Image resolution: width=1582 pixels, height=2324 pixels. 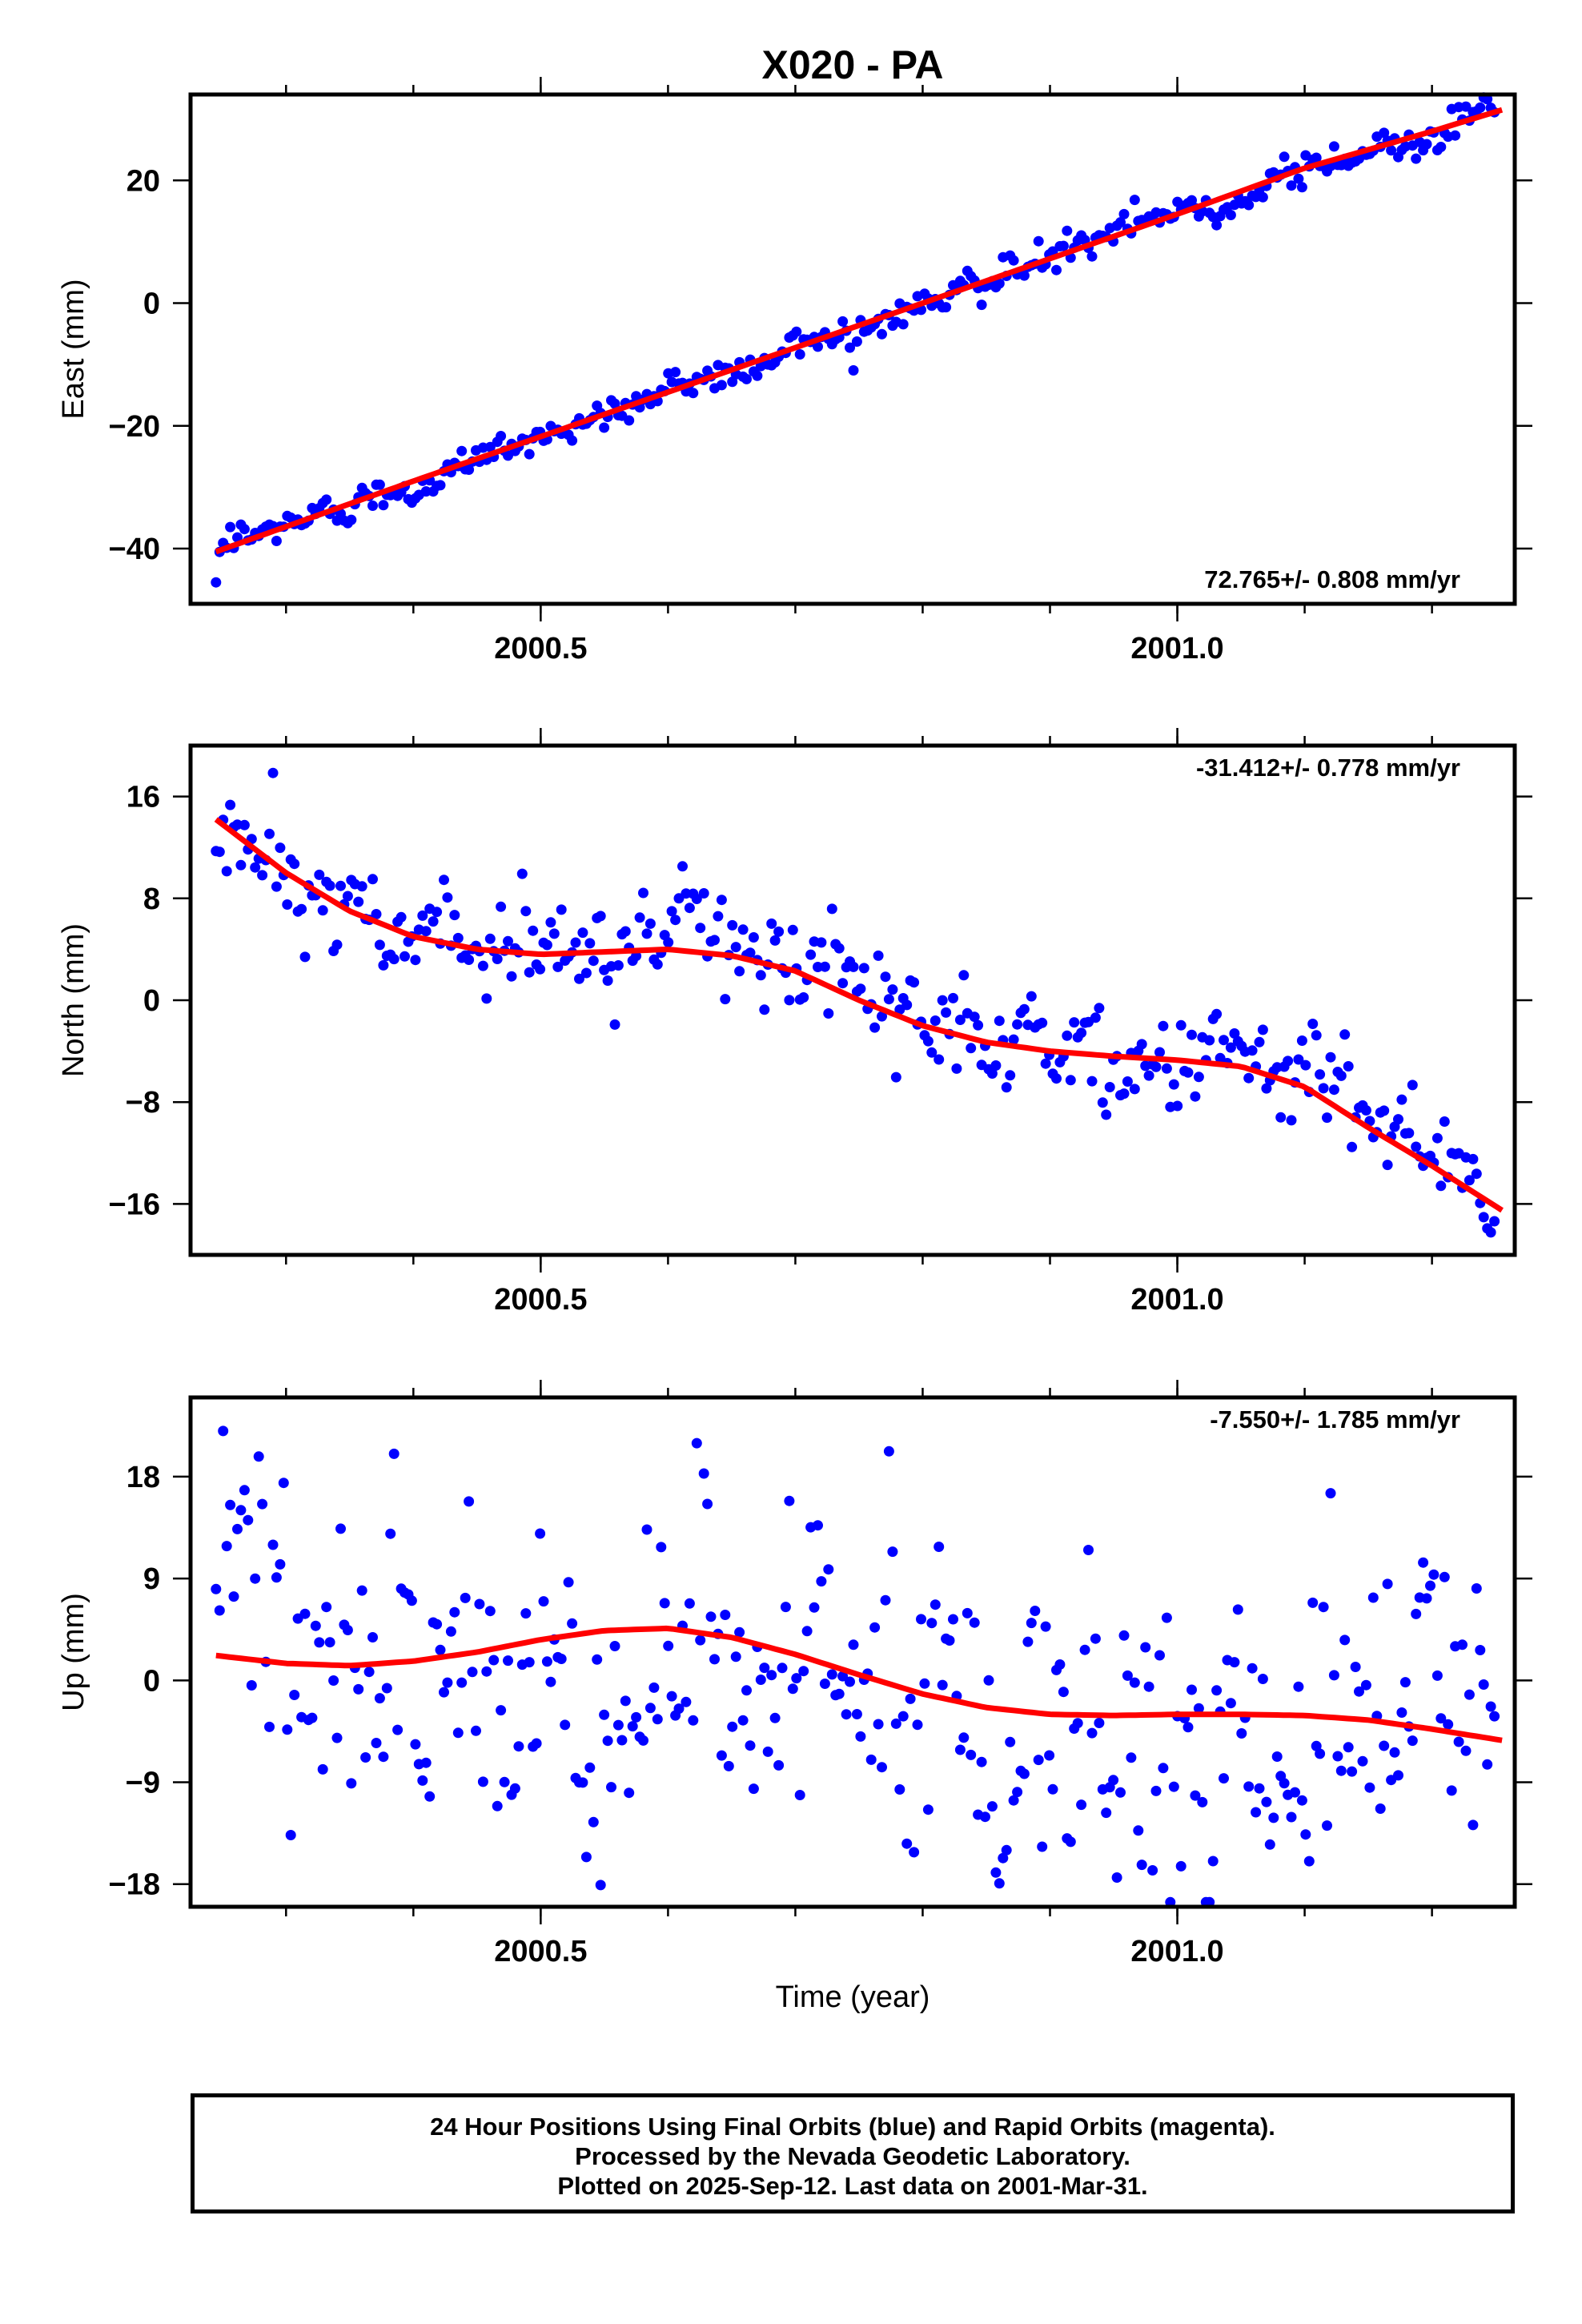 I want to click on y-tick-label: 20, so click(x=143, y=181).